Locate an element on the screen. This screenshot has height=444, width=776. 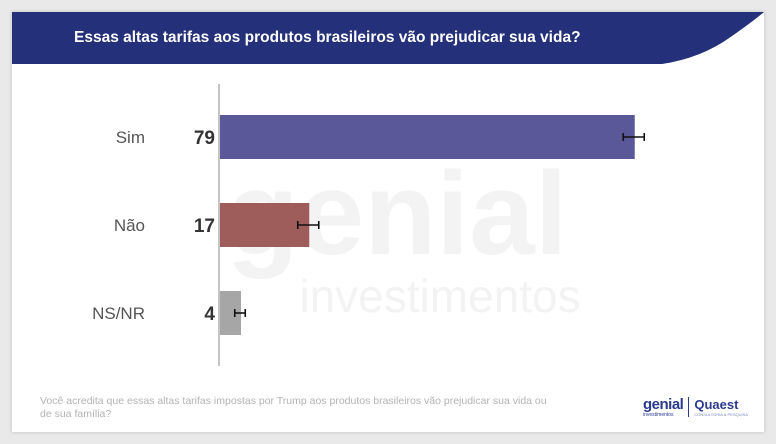
quaest-logo: Quaest CONSULTORIA & PESQUISA is located at coordinates (721, 407).